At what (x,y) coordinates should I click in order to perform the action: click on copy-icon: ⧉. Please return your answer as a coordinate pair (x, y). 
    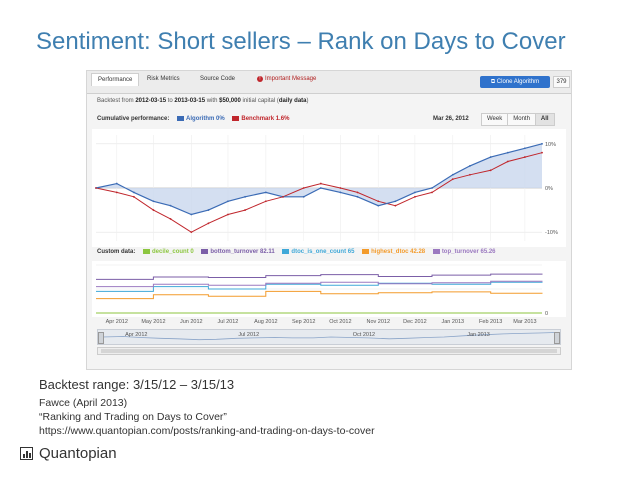
    Looking at the image, I should click on (493, 82).